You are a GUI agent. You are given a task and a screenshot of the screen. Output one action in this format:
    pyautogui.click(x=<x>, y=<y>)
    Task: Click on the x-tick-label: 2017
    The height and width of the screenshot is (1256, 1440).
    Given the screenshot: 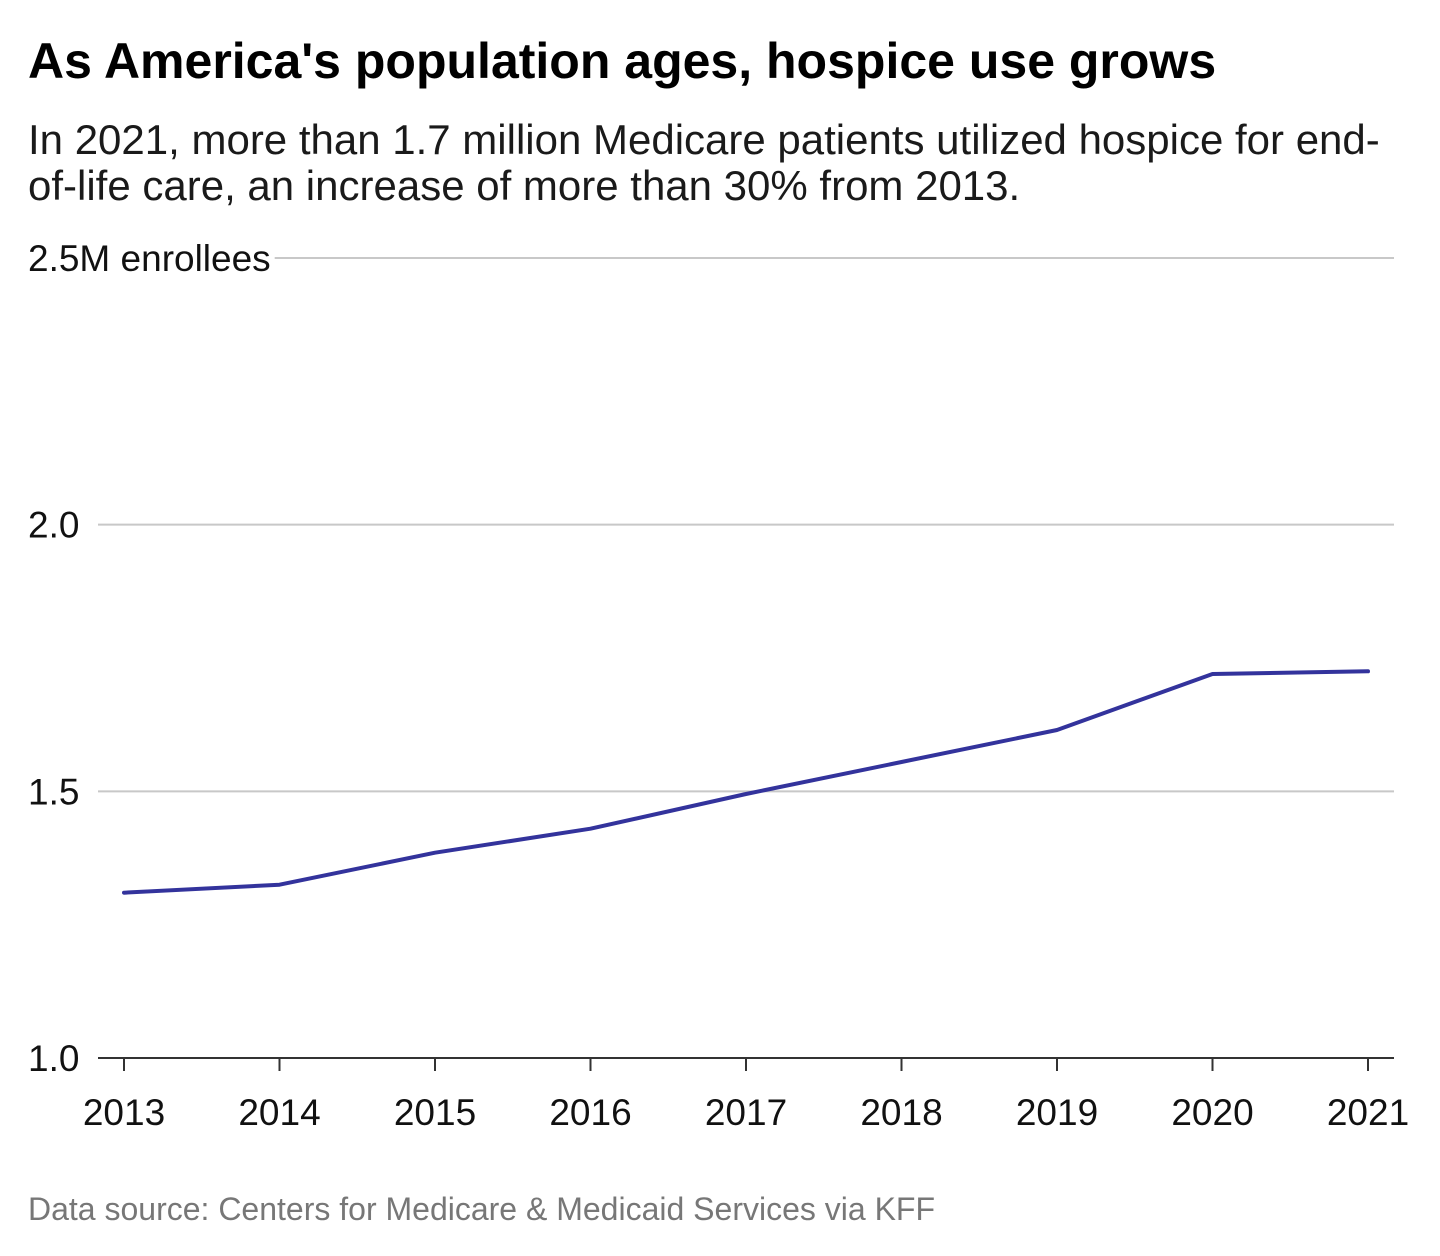 What is the action you would take?
    pyautogui.click(x=746, y=1112)
    